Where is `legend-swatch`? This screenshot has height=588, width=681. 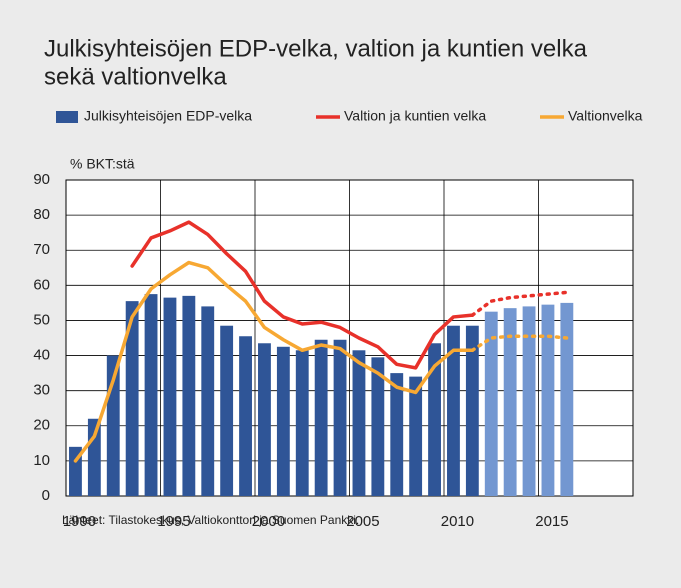 legend-swatch is located at coordinates (67, 117).